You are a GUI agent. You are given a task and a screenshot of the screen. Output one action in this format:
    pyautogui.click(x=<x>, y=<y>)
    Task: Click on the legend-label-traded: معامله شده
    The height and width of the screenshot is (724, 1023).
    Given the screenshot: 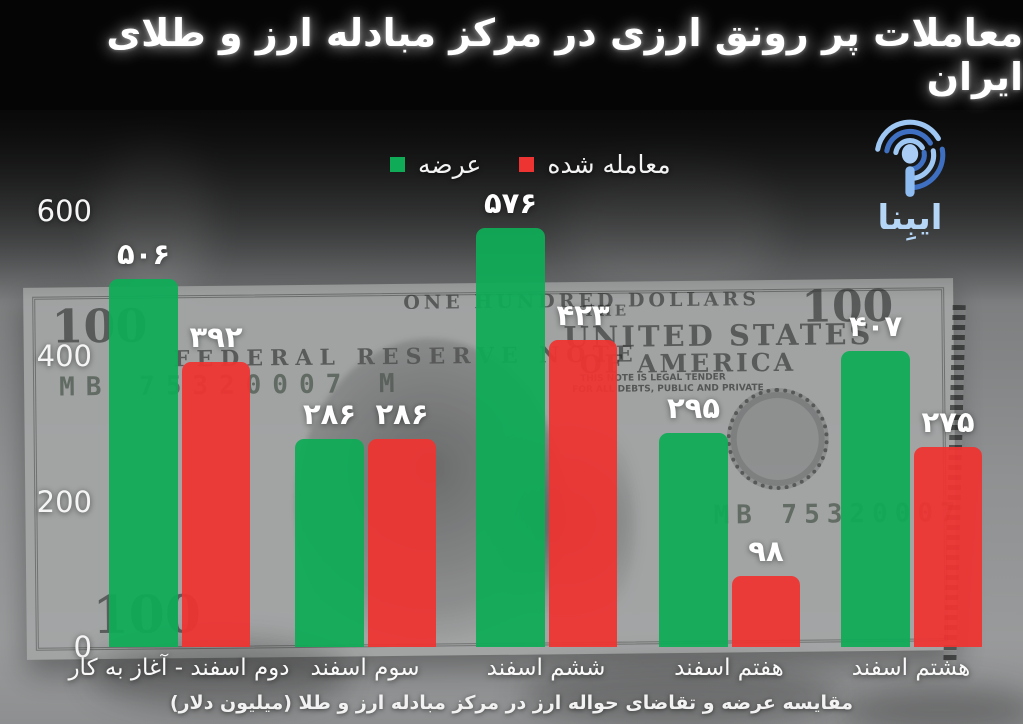 What is the action you would take?
    pyautogui.click(x=609, y=164)
    